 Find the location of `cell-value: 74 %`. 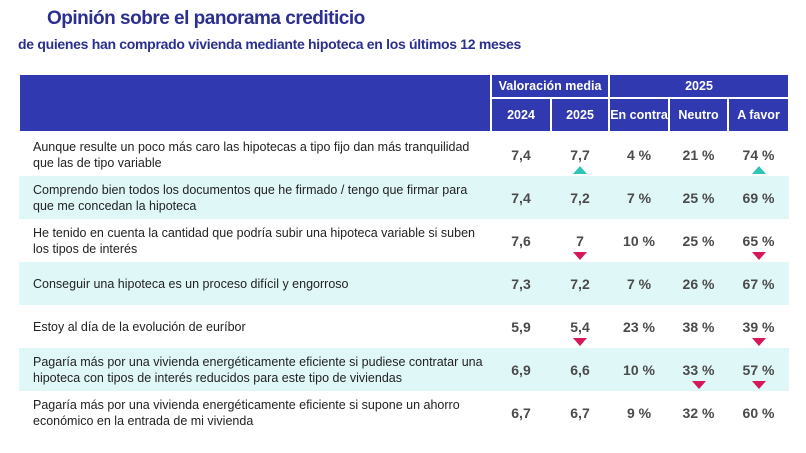

cell-value: 74 % is located at coordinates (758, 154).